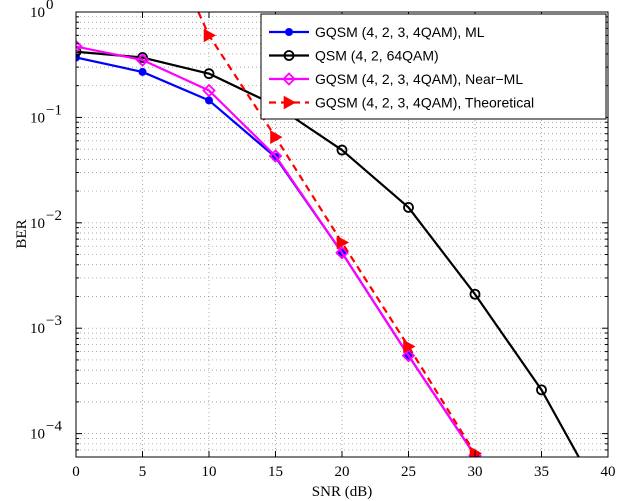 Image resolution: width=644 pixels, height=501 pixels. I want to click on legend-entry: QSM (4, 2, 64QAM), so click(354, 56).